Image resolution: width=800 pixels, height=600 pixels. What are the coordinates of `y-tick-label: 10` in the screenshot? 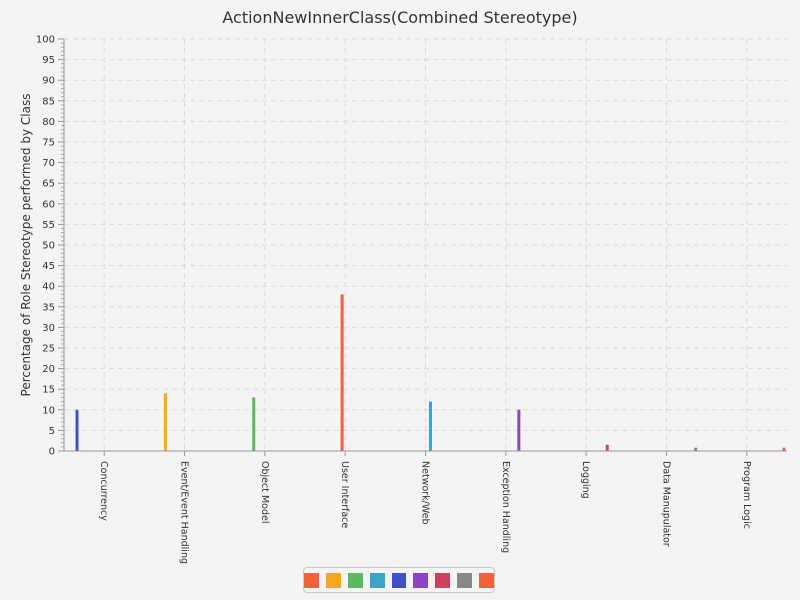 It's located at (48, 410).